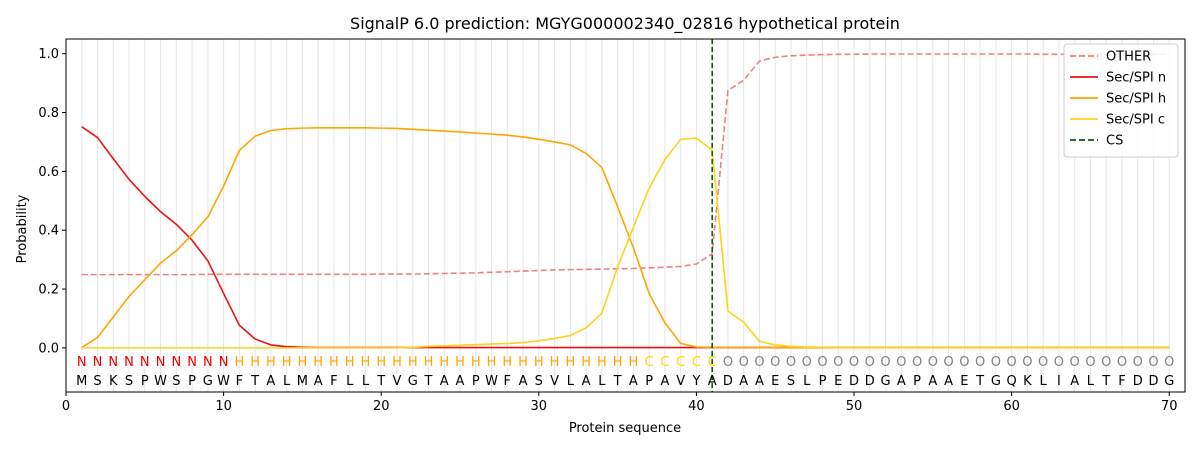 The image size is (1200, 450). I want to click on legend-entry: Sec/SPI h, so click(1136, 99).